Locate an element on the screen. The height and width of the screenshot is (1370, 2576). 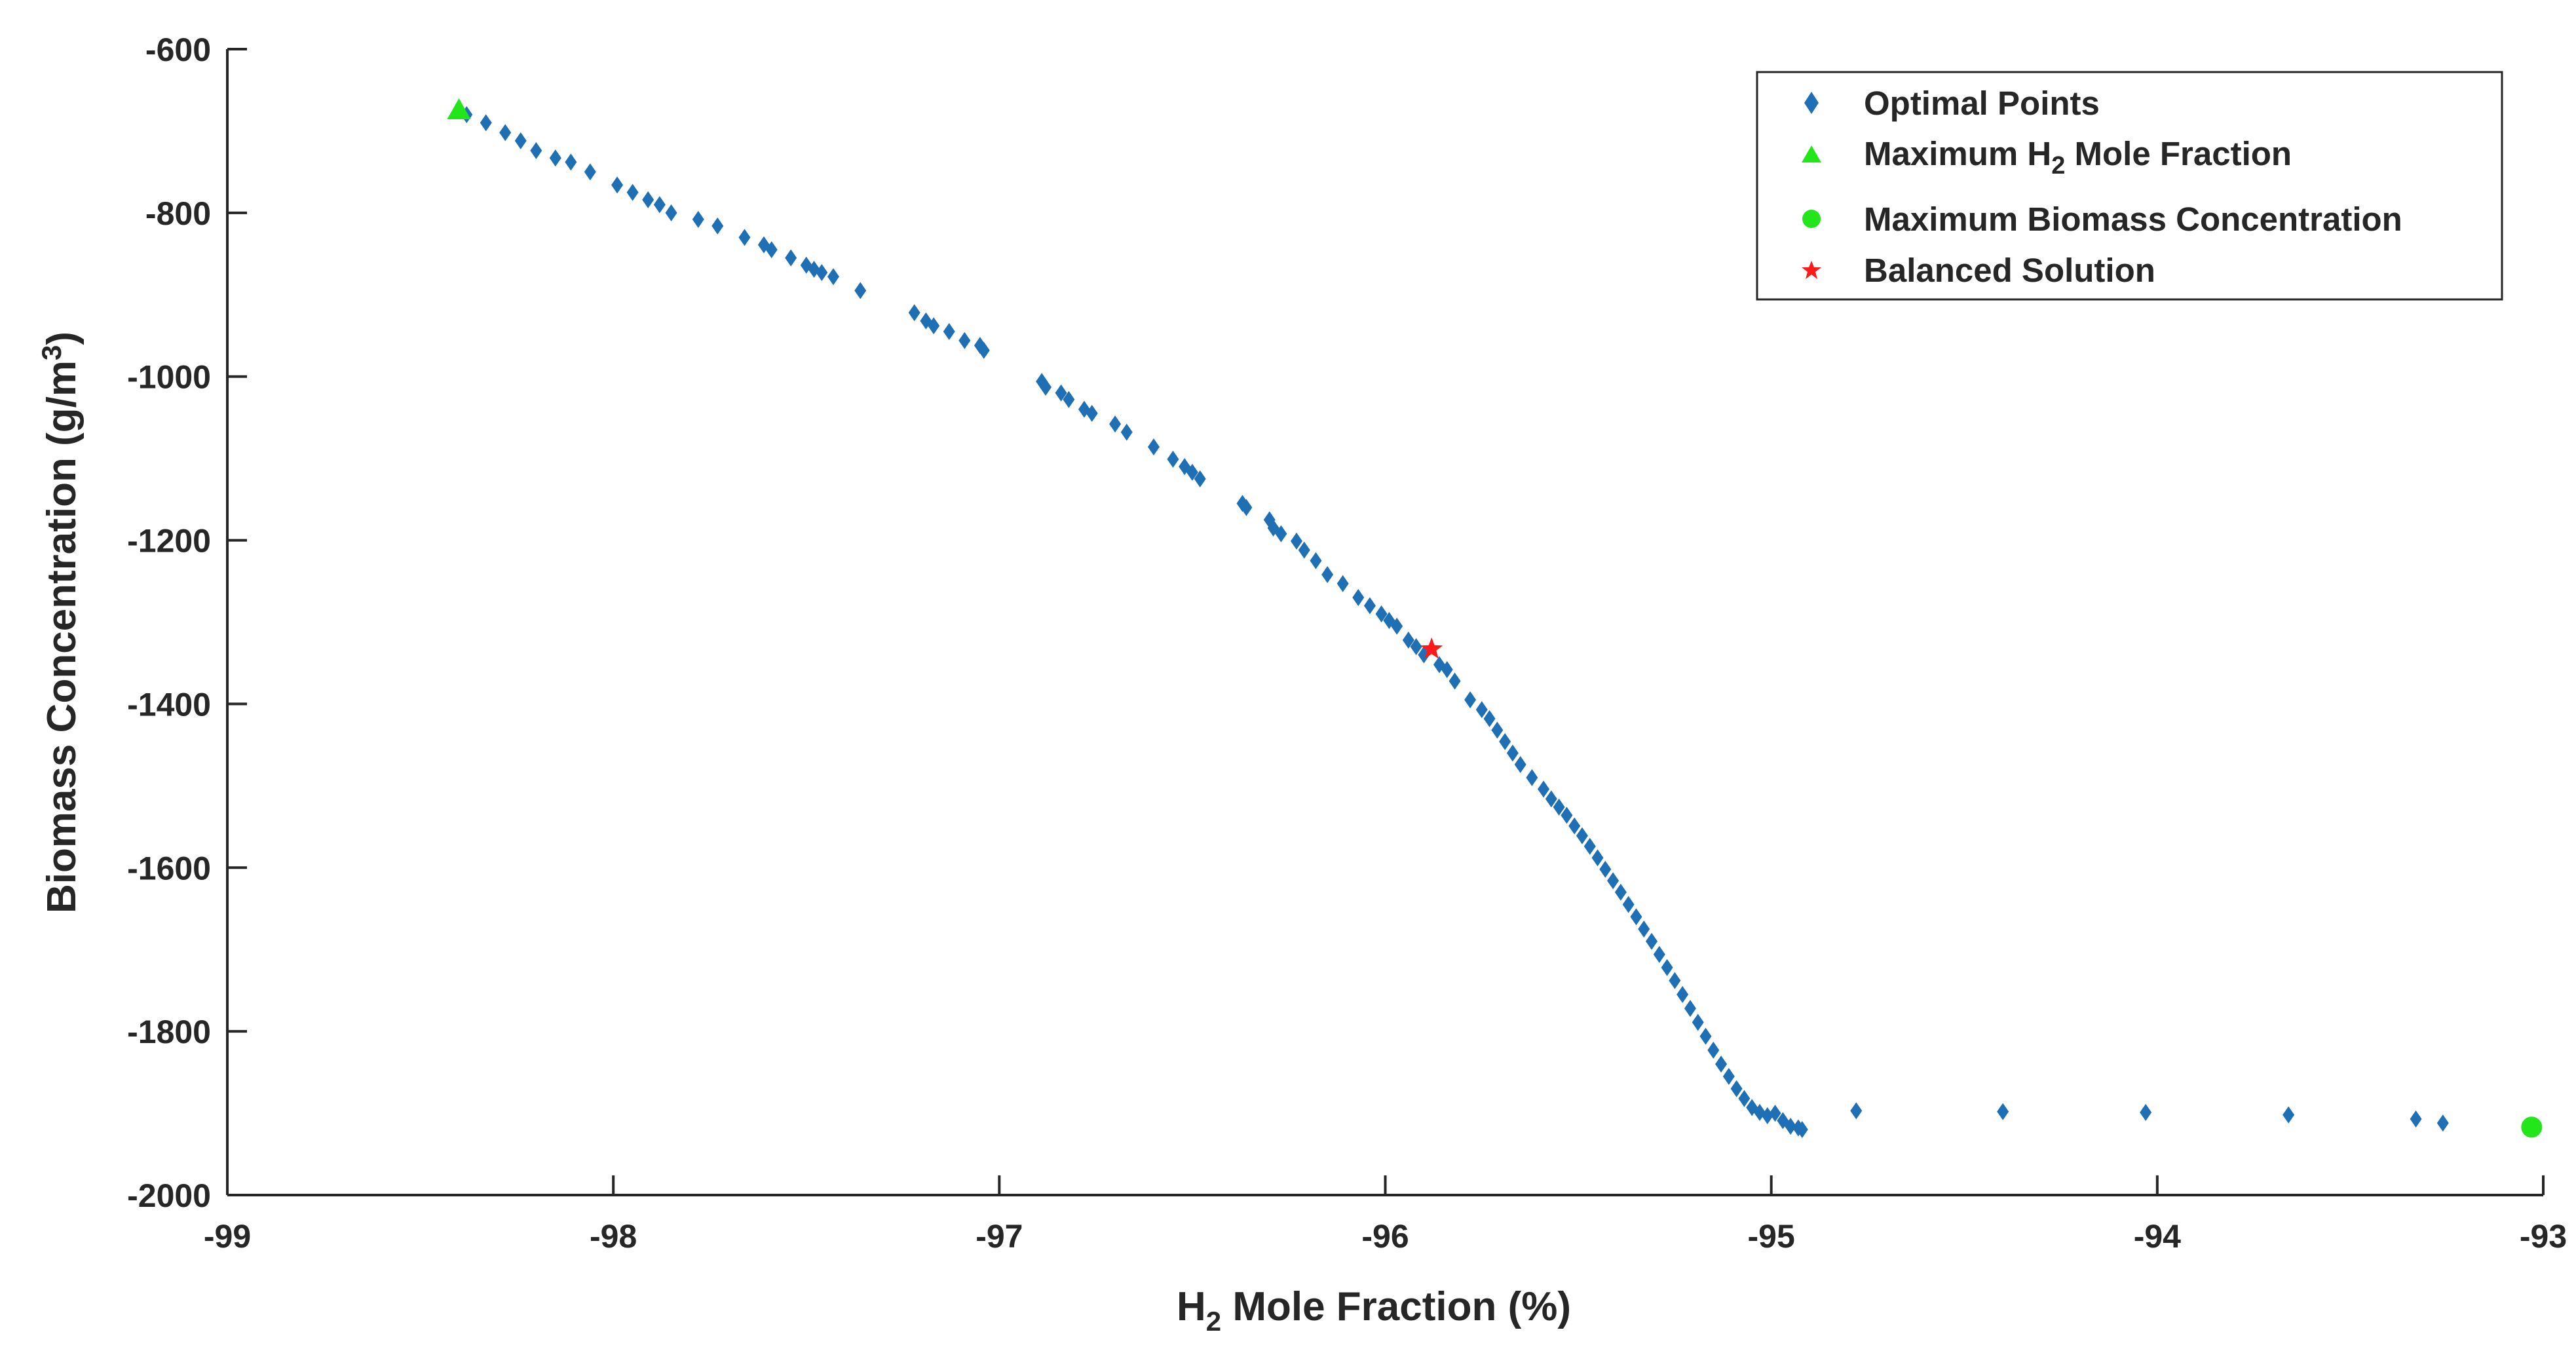
x-tick-label: -98 is located at coordinates (613, 1236).